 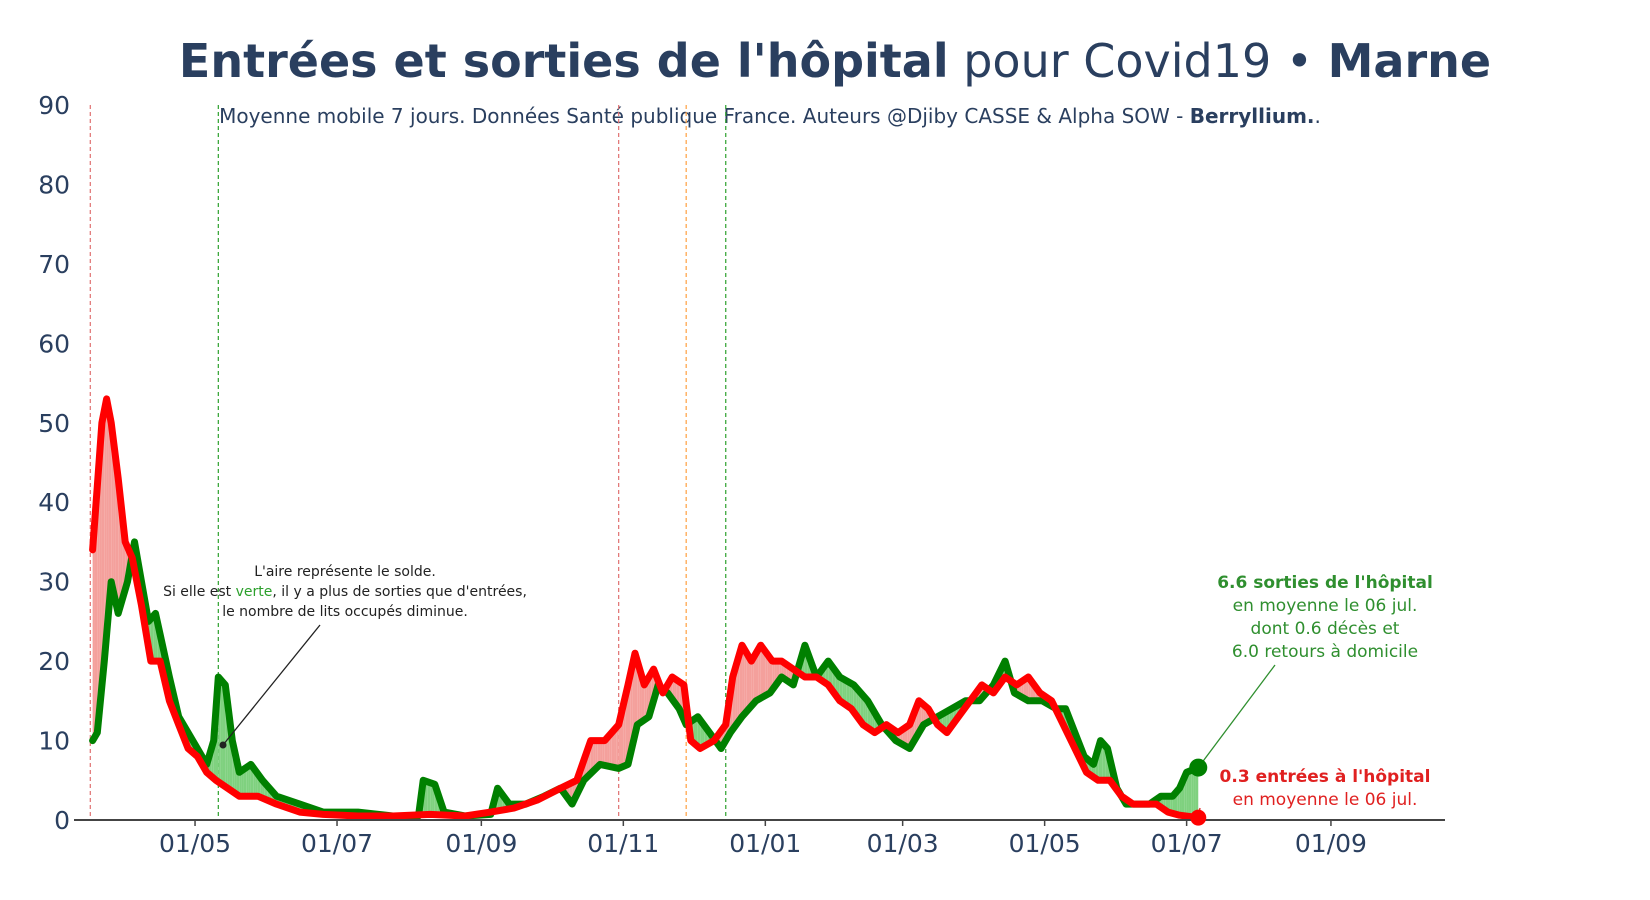 I want to click on sorties-ann-line4: 6.0 retours à domicile, so click(x=1325, y=652).